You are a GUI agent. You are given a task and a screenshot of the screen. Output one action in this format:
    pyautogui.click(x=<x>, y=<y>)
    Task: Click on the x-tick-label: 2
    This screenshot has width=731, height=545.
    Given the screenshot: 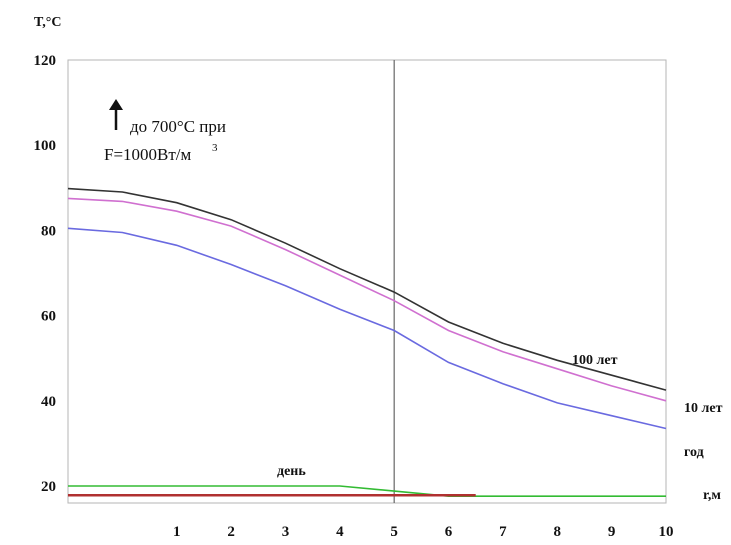 What is the action you would take?
    pyautogui.click(x=231, y=532)
    